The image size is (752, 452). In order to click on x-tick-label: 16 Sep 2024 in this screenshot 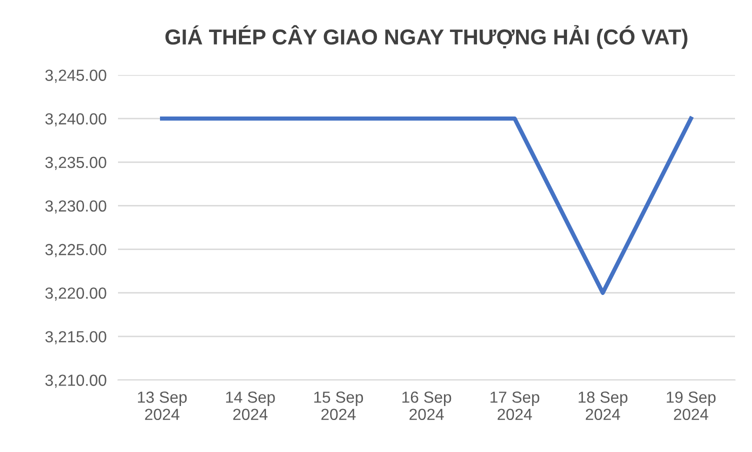, I will do `click(427, 406)`.